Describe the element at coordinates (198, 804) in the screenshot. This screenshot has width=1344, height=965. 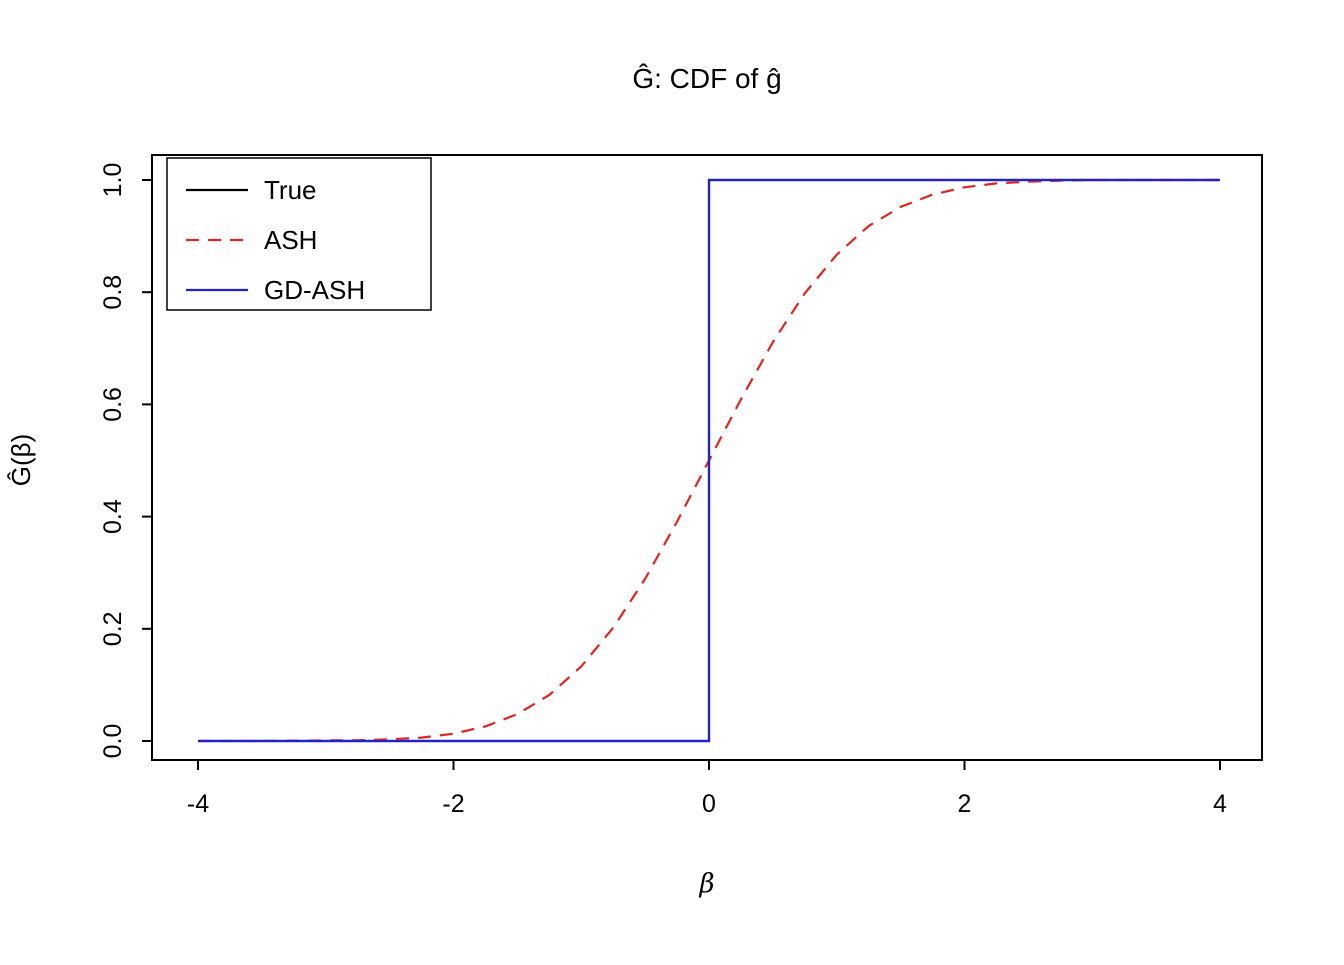
I see `x-tick-label: -4` at that location.